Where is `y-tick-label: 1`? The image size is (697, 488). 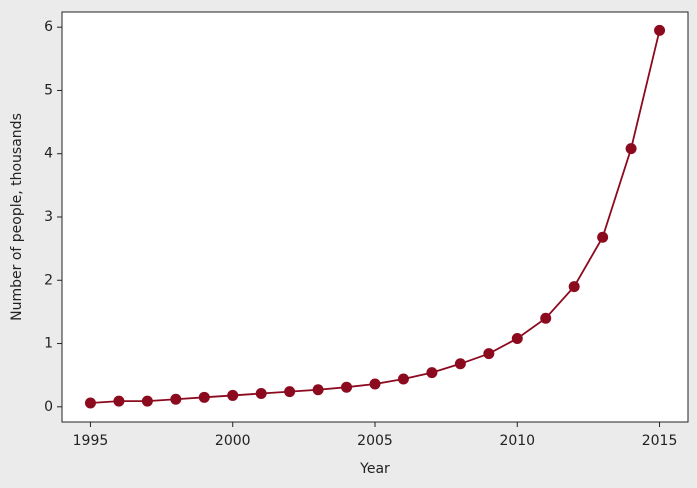
y-tick-label: 1 is located at coordinates (48, 344).